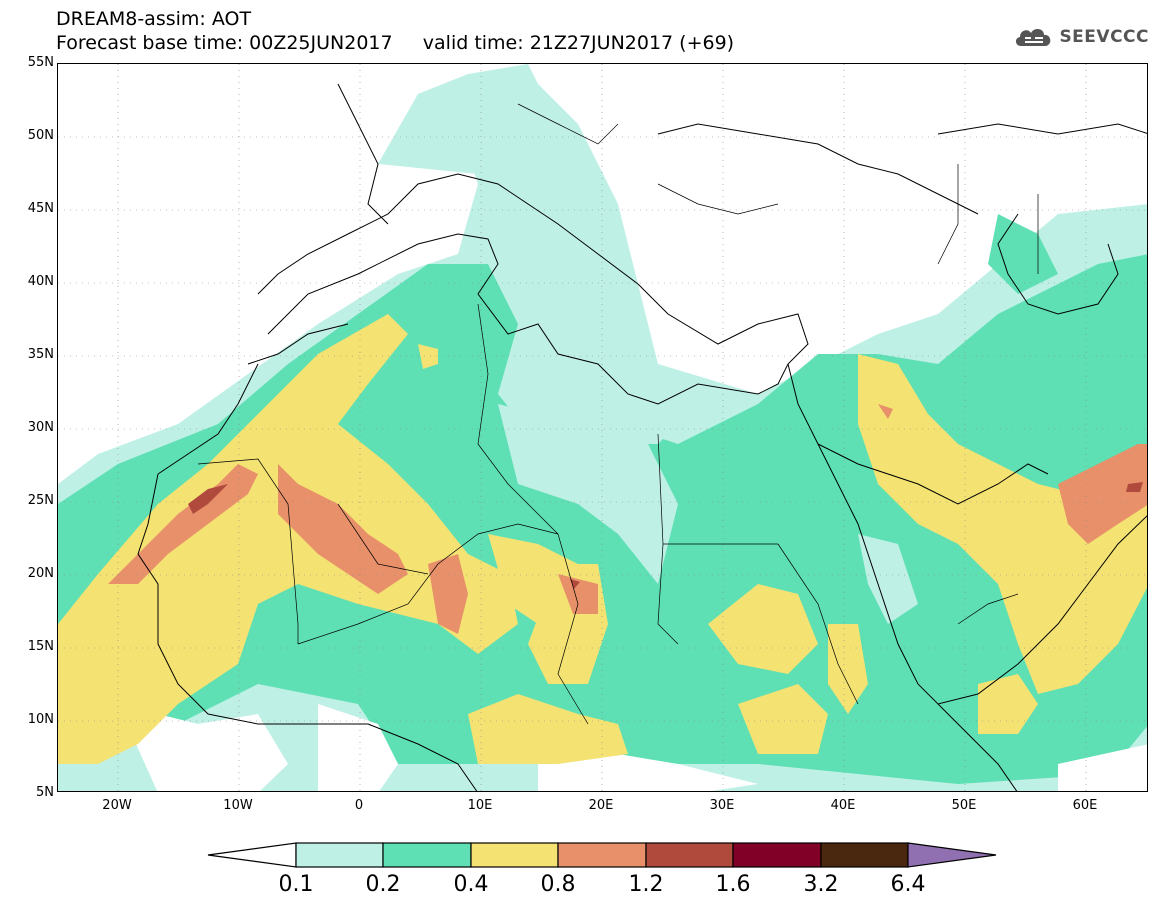 This screenshot has height=905, width=1165. What do you see at coordinates (480, 805) in the screenshot?
I see `lon-label-10e: 10E` at bounding box center [480, 805].